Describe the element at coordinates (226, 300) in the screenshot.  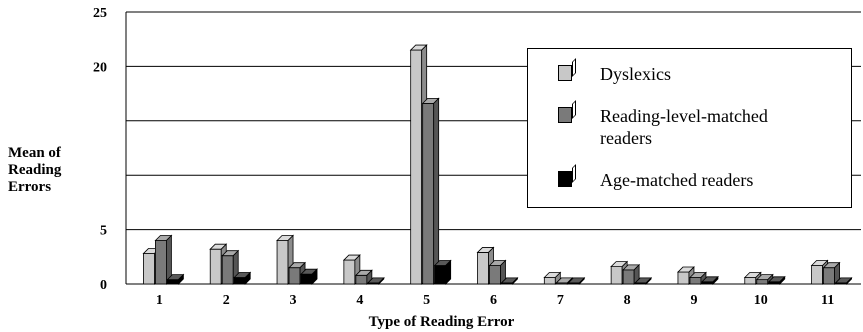
I see `x-tick-label: 2` at that location.